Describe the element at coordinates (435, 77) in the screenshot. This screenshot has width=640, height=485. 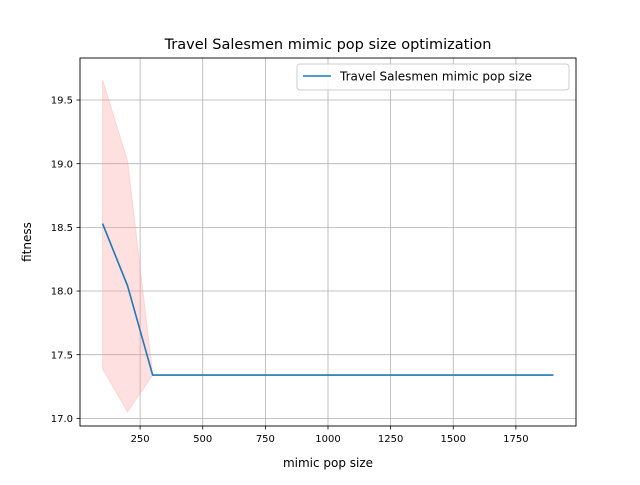
I see `legend-label: Travel Salesmen mimic pop size` at that location.